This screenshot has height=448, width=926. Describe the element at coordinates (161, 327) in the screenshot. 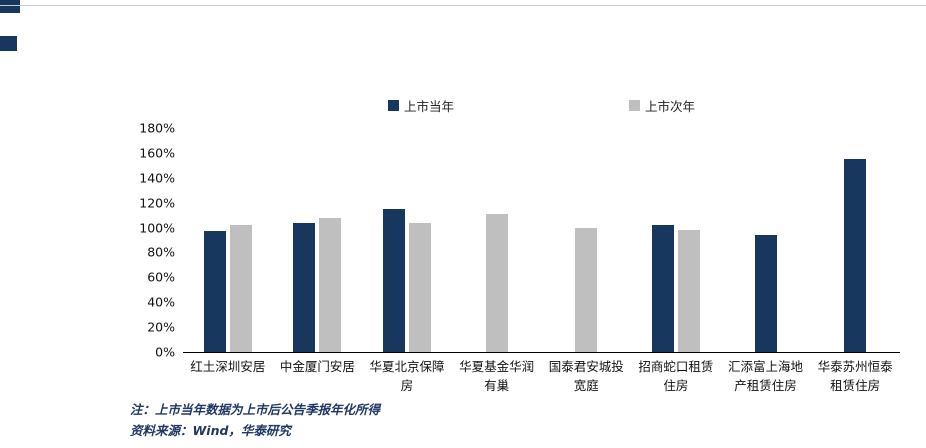

I see `y-tick-label: 20%` at that location.